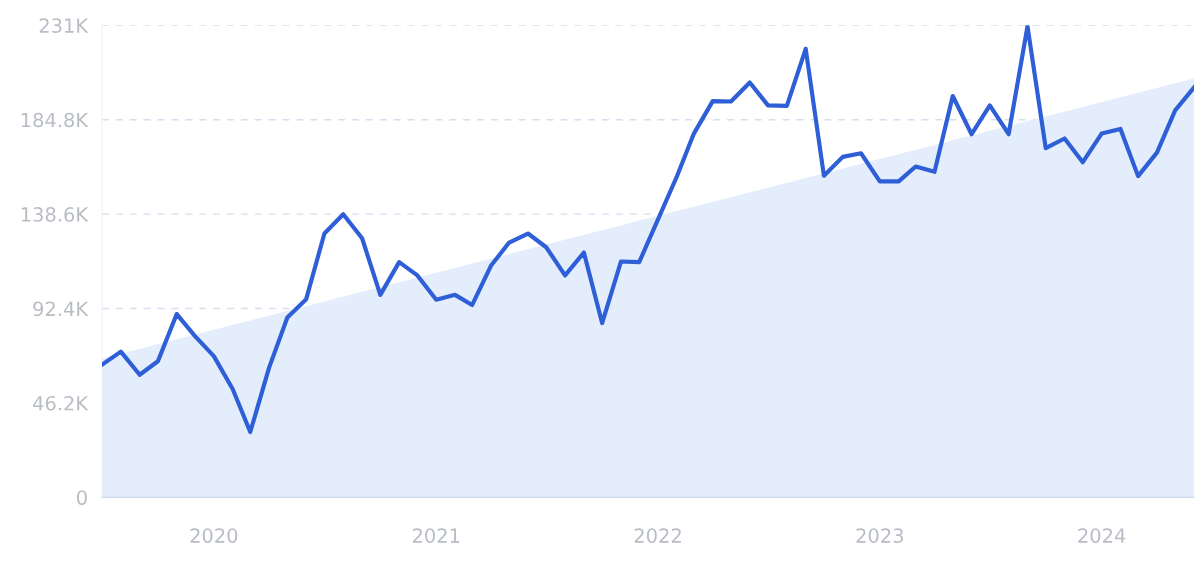 This screenshot has width=1200, height=562. Describe the element at coordinates (214, 535) in the screenshot. I see `x-tick-label: 2020` at that location.